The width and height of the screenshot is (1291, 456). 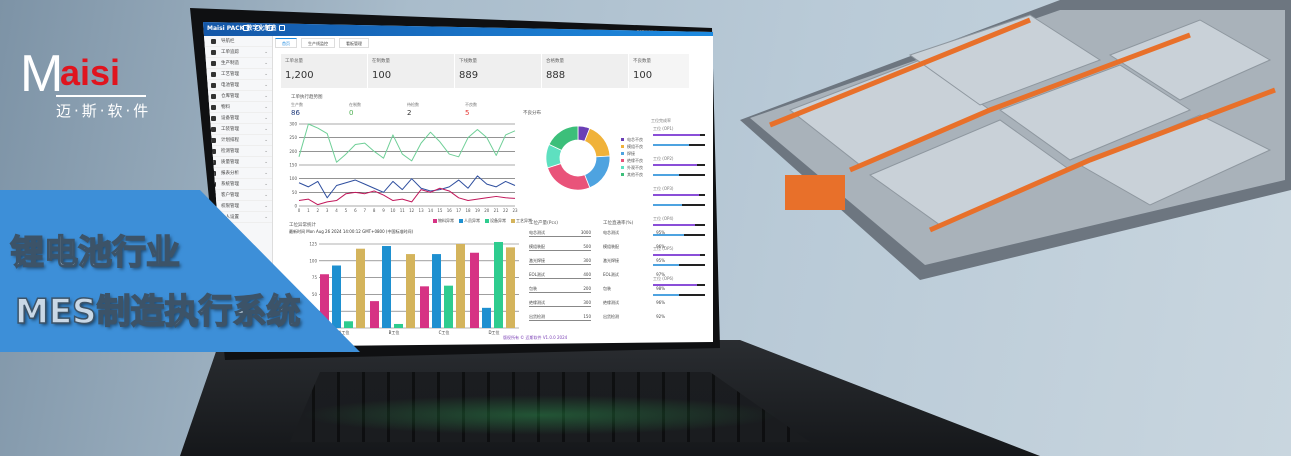 What do you see at coordinates (237, 118) in the screenshot?
I see `sidebar-item: 设备管理 ⌄` at bounding box center [237, 118].